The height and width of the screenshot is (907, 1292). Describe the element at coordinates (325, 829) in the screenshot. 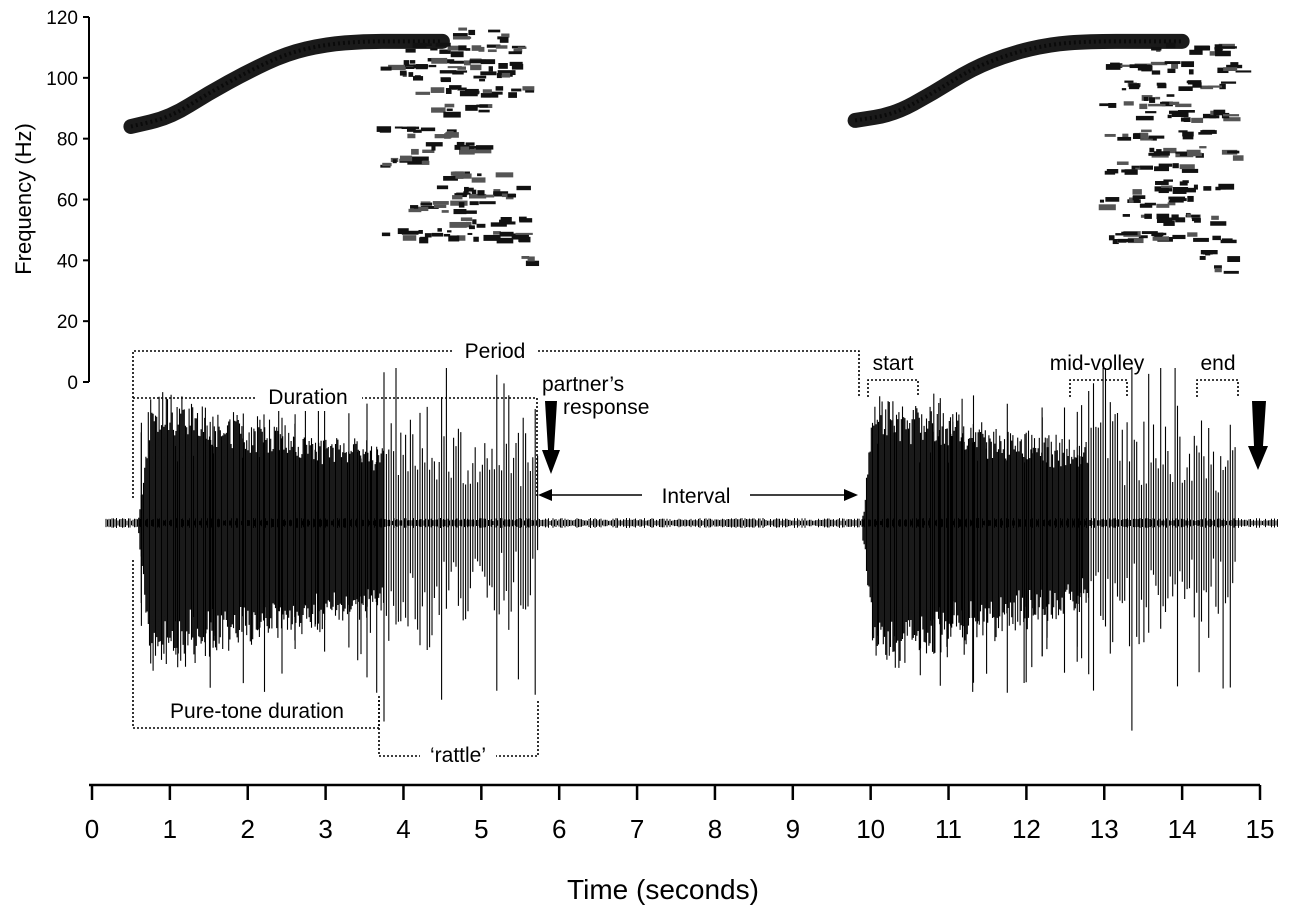

I see `x-tick-label: 3` at that location.